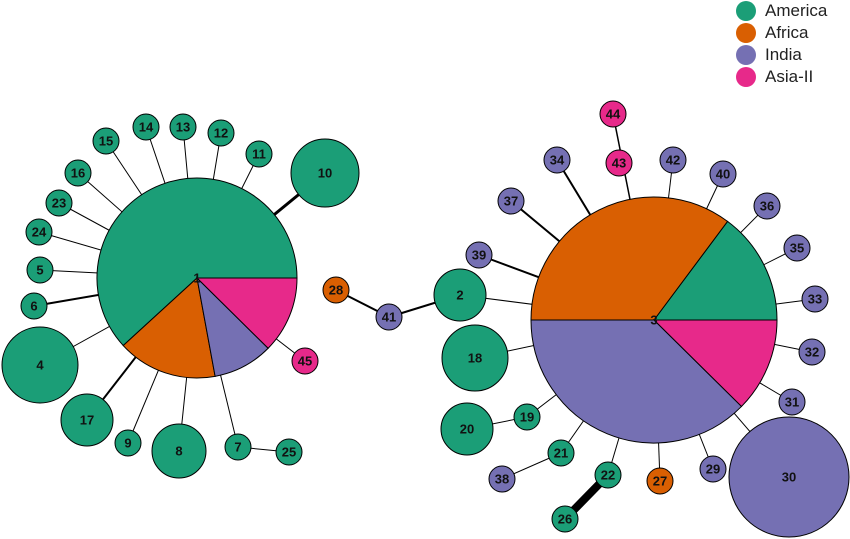 This screenshot has width=850, height=539. I want to click on node-18: 18, so click(475, 358).